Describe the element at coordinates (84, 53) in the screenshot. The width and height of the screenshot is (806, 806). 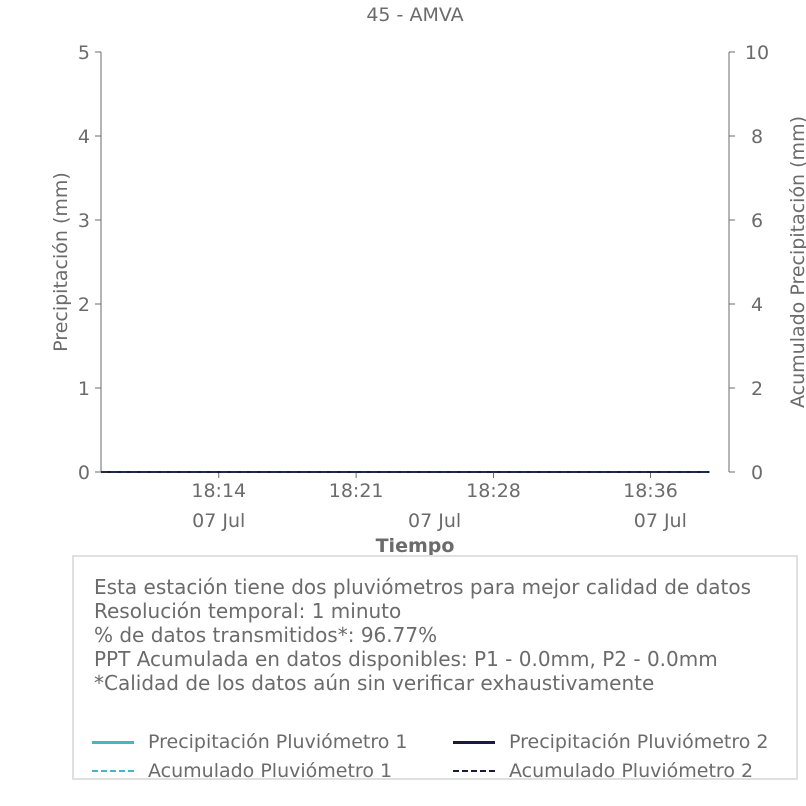
I see `y-tick-label: 5` at that location.